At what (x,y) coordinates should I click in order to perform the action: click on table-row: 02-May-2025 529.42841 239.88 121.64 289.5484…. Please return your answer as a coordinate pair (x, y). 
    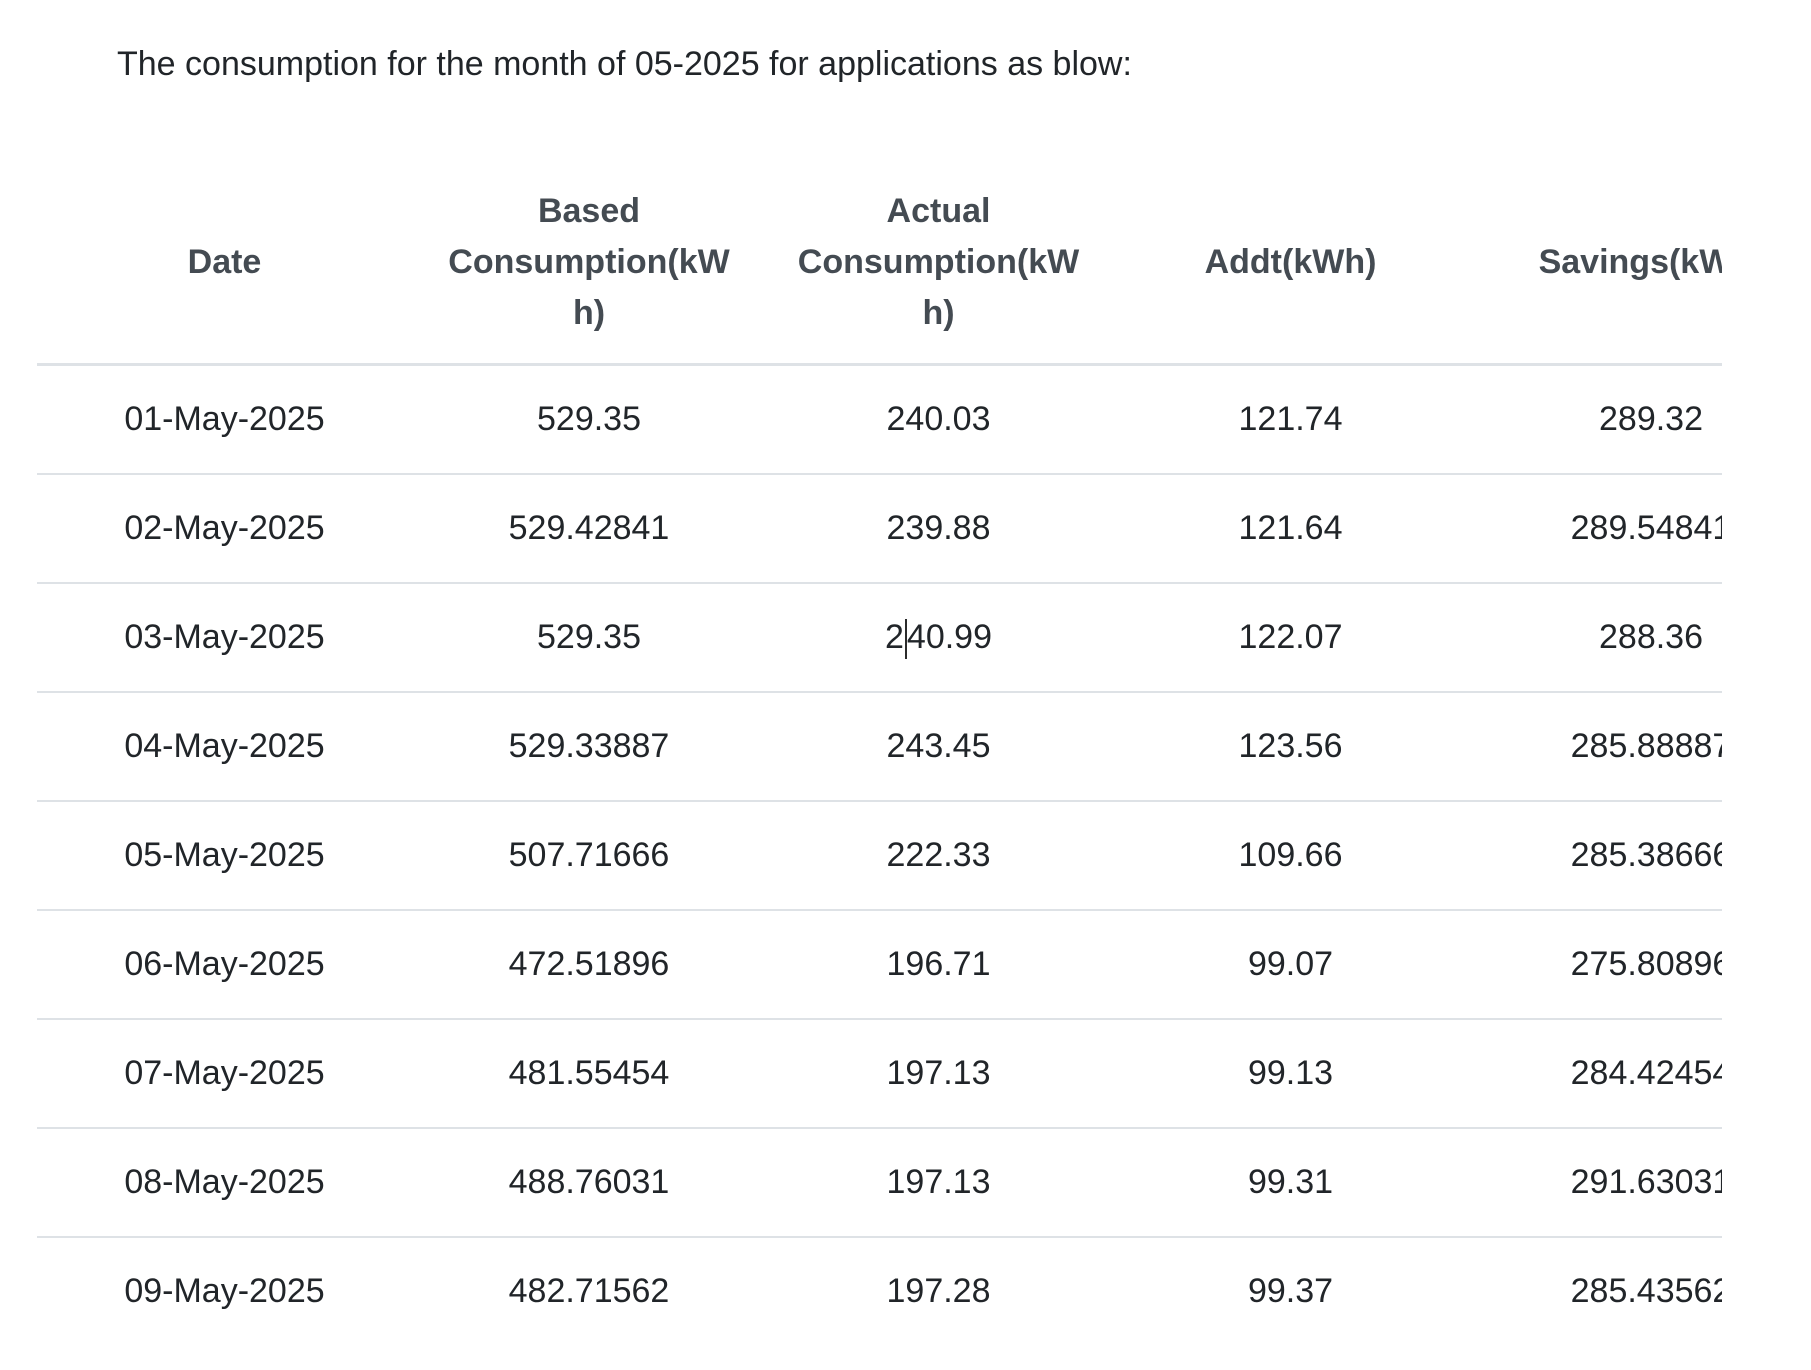
    Looking at the image, I should click on (879, 528).